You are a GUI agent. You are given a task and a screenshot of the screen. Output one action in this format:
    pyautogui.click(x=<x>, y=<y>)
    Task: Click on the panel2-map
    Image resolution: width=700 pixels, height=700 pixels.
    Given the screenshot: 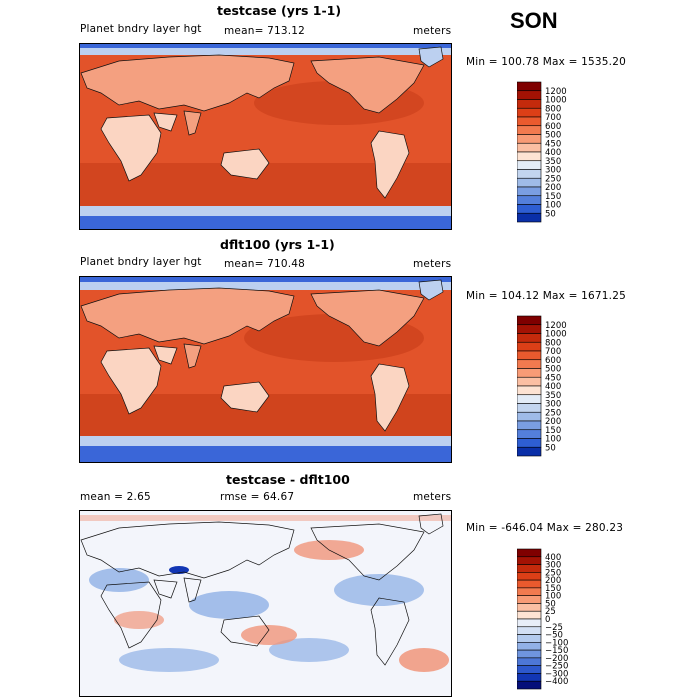 What is the action you would take?
    pyautogui.click(x=265, y=369)
    